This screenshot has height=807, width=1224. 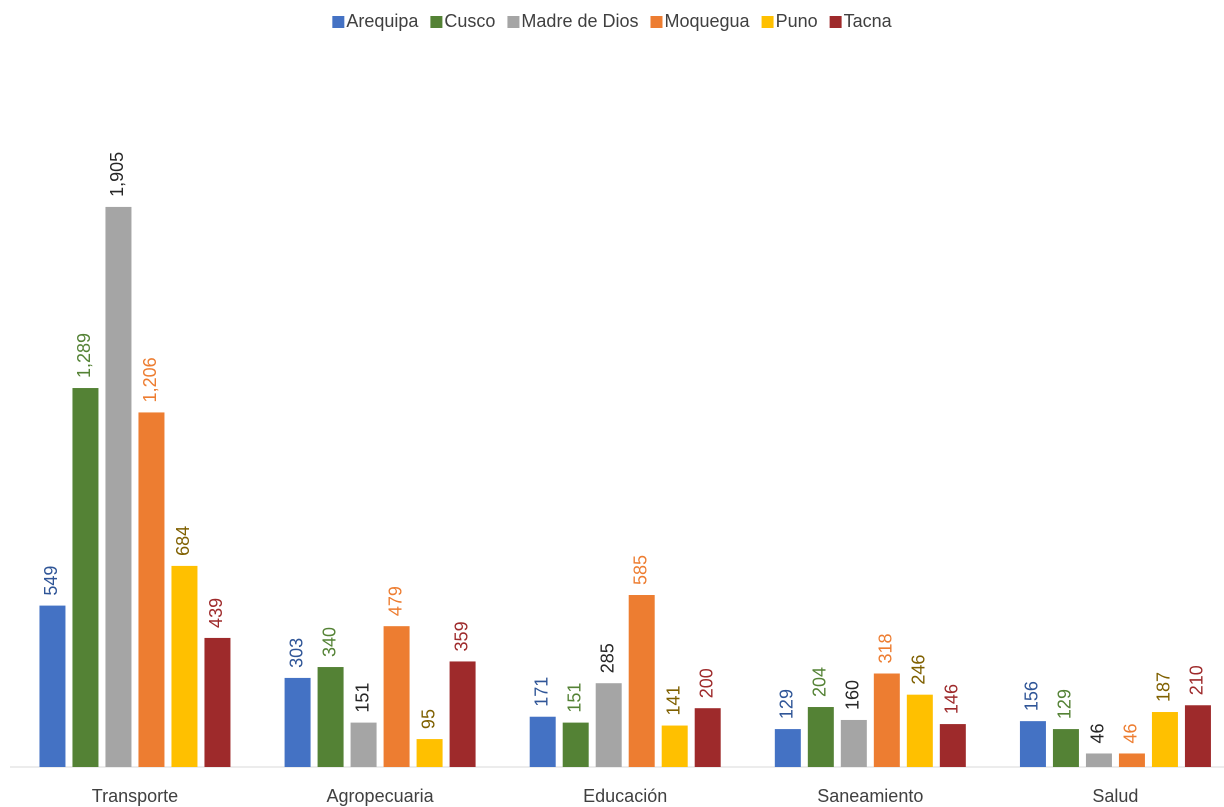 What do you see at coordinates (952, 699) in the screenshot?
I see `data-label: 146` at bounding box center [952, 699].